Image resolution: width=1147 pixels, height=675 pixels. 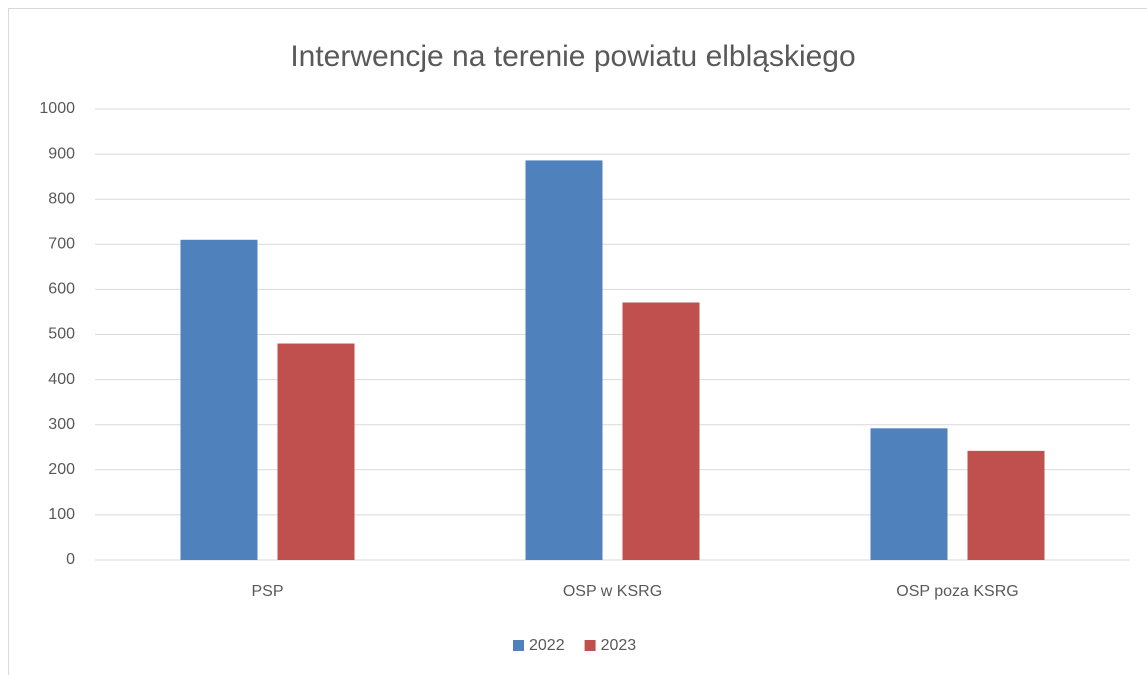 I want to click on y-tick-label: 600, so click(x=61, y=289).